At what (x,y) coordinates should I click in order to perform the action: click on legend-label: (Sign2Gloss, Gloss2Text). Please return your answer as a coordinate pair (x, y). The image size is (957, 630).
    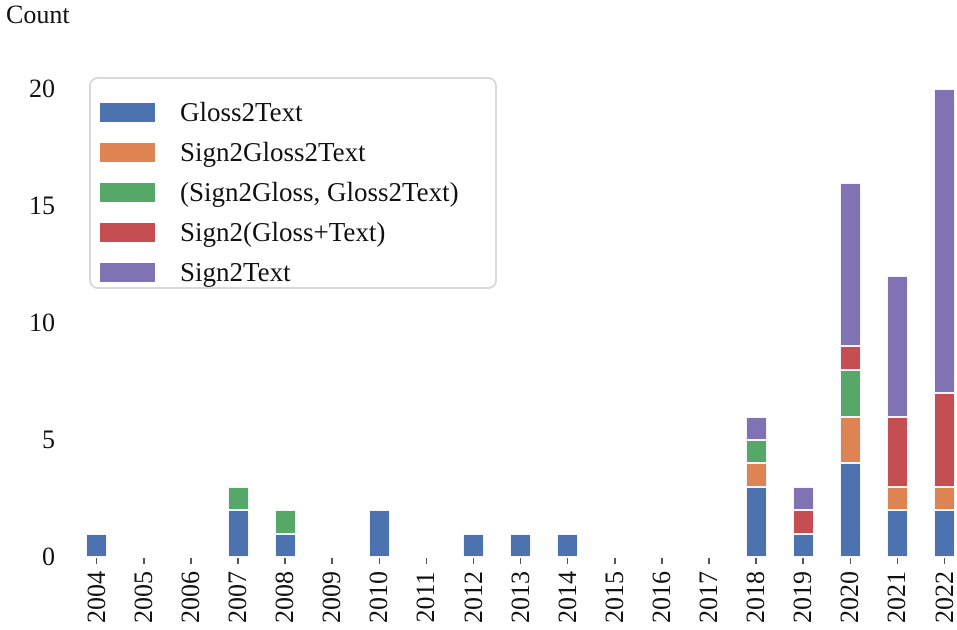
    Looking at the image, I should click on (319, 192).